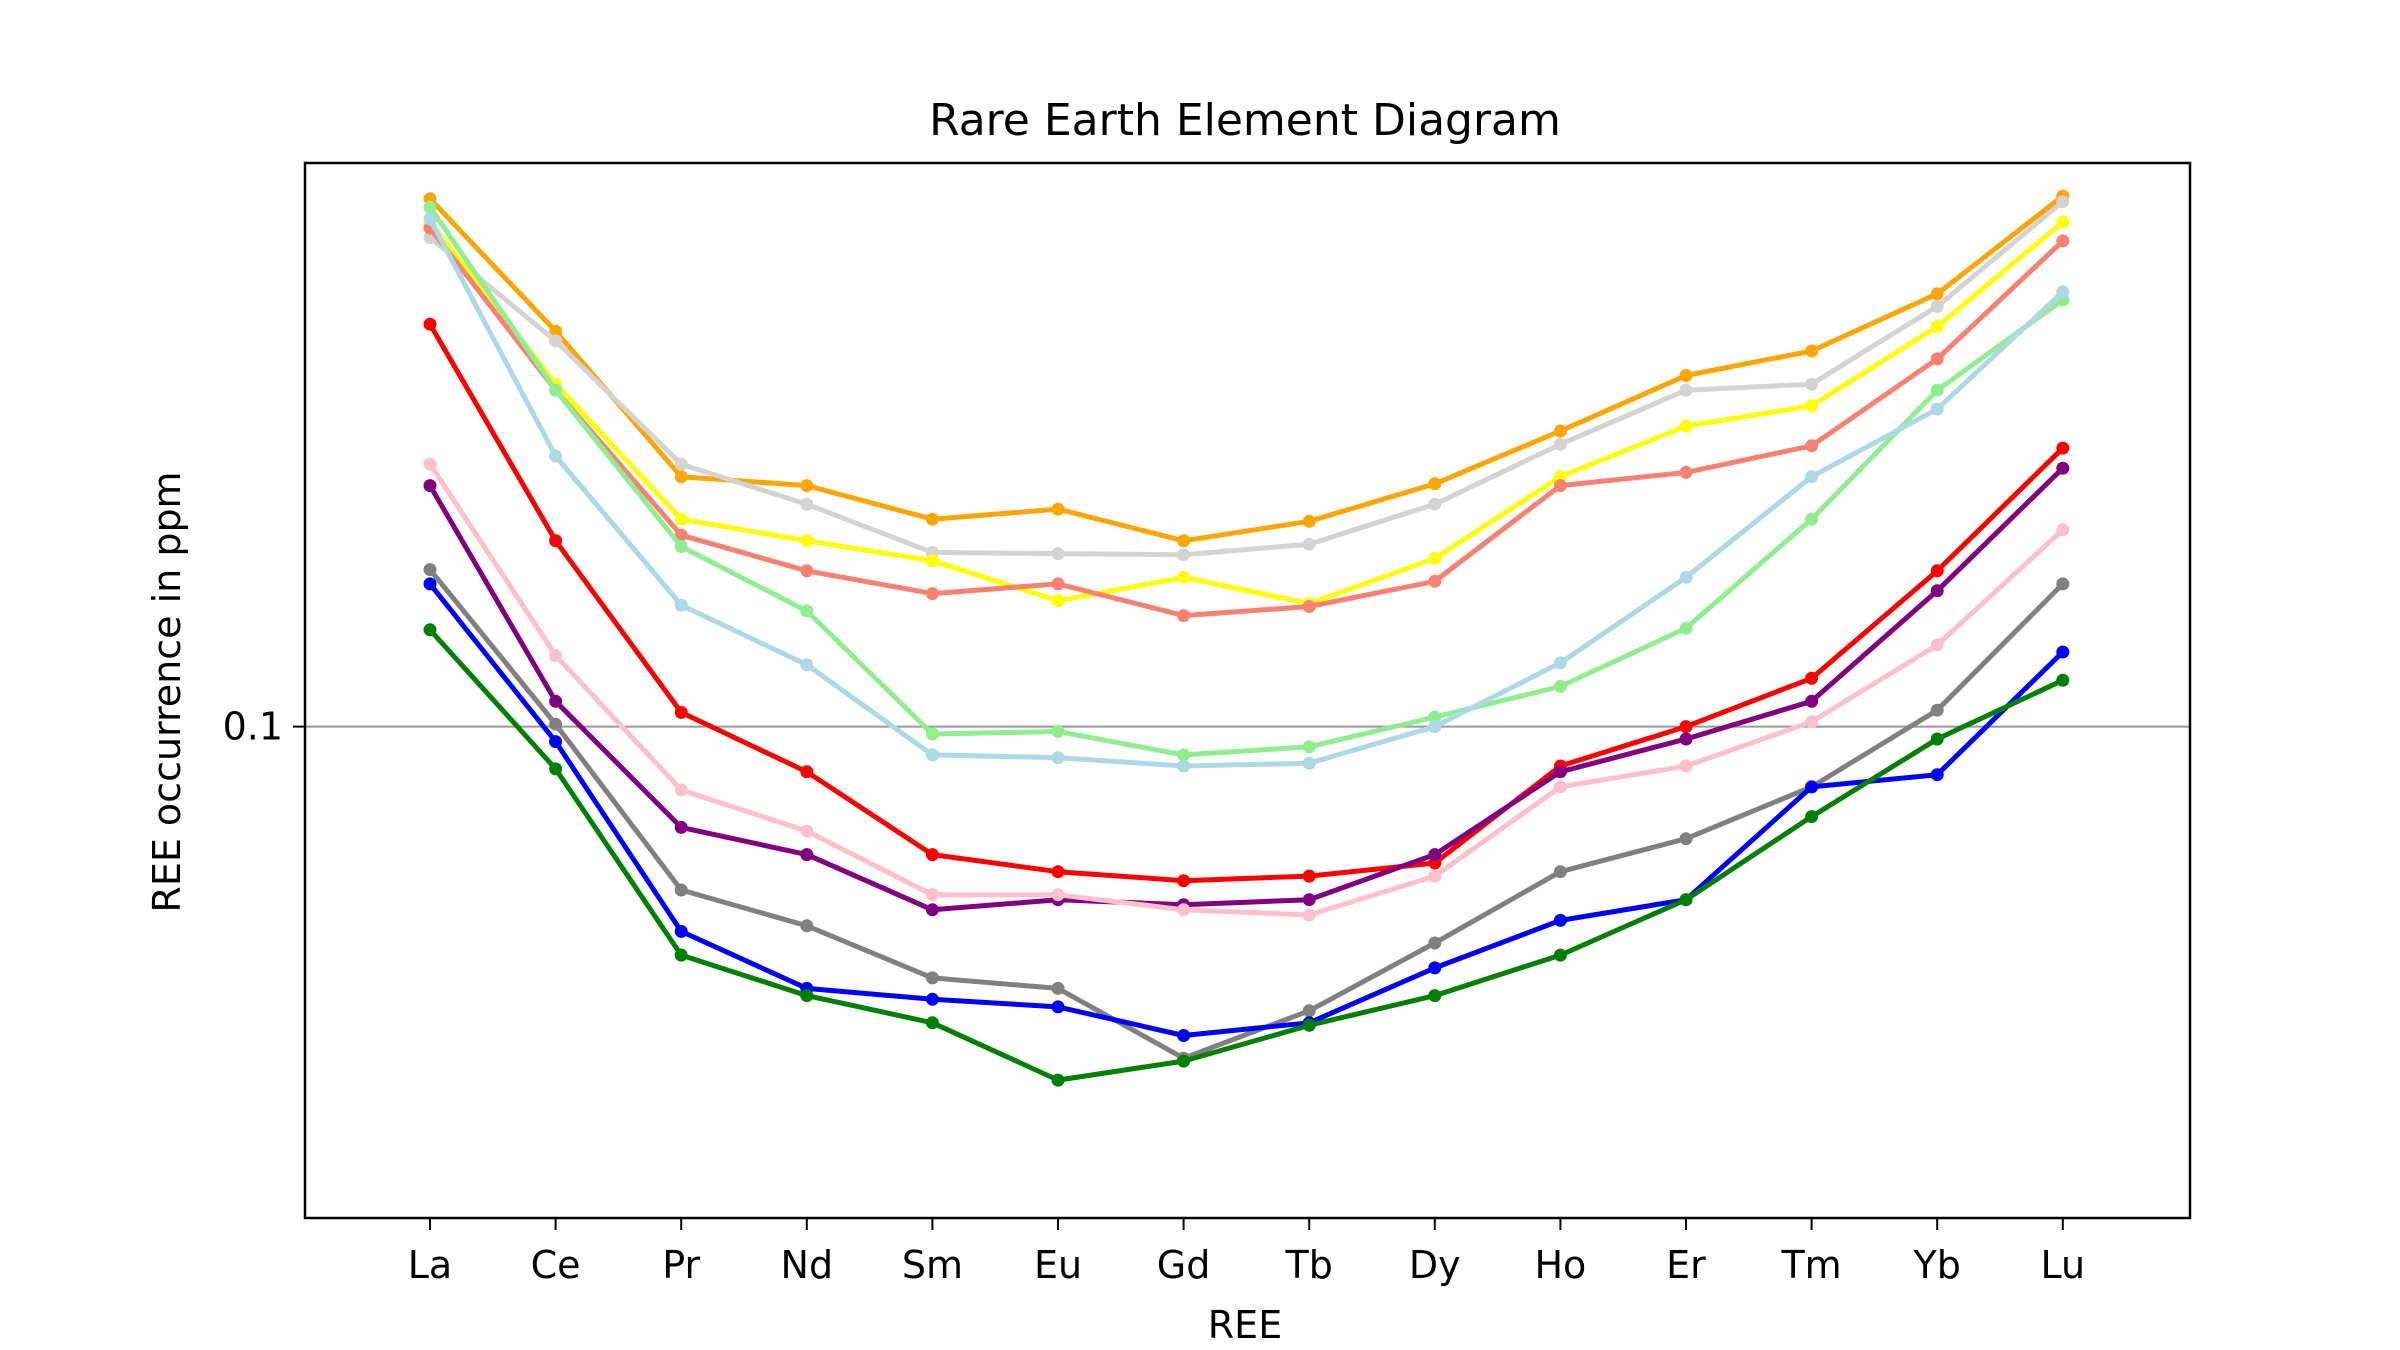 The width and height of the screenshot is (2400, 1350). I want to click on x-tick-label-Eu: Eu, so click(1058, 1265).